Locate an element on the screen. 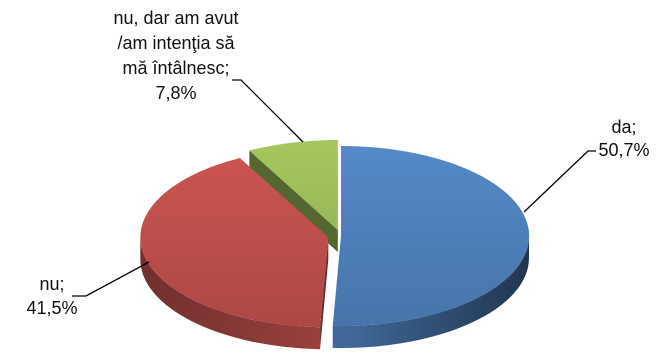 Image resolution: width=656 pixels, height=358 pixels. data-label-nu: nu; 41,5% is located at coordinates (52, 296).